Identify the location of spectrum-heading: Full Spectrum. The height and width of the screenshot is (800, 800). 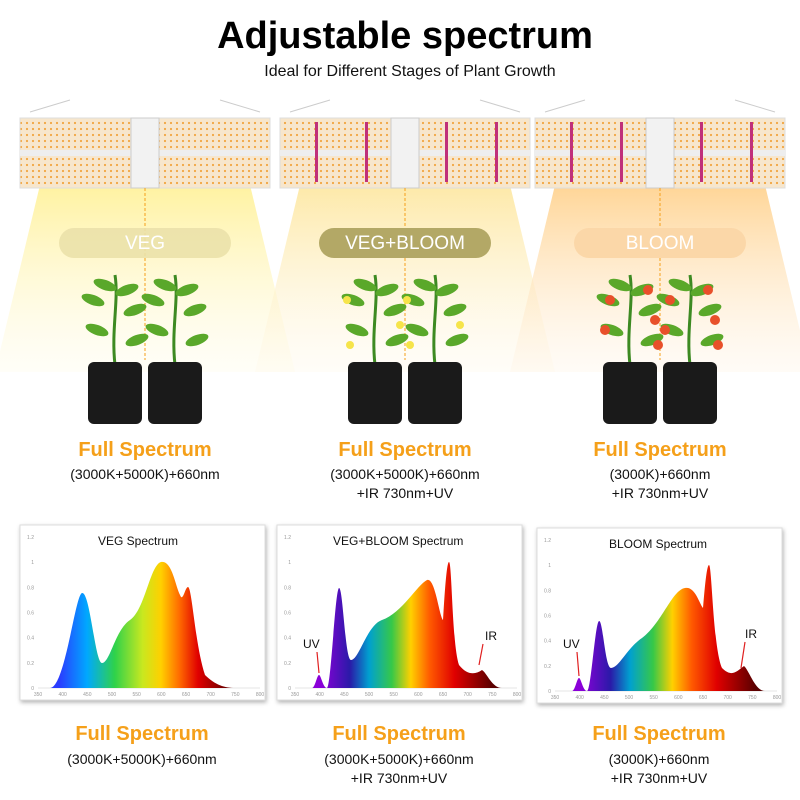
(659, 450).